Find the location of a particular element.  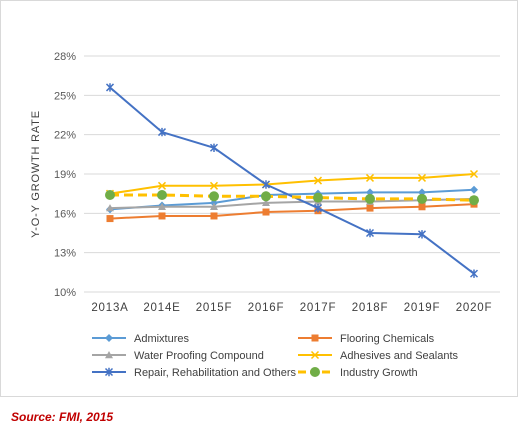

y-axis-title: Y-O-Y GROWTH RATE is located at coordinates (36, 174).